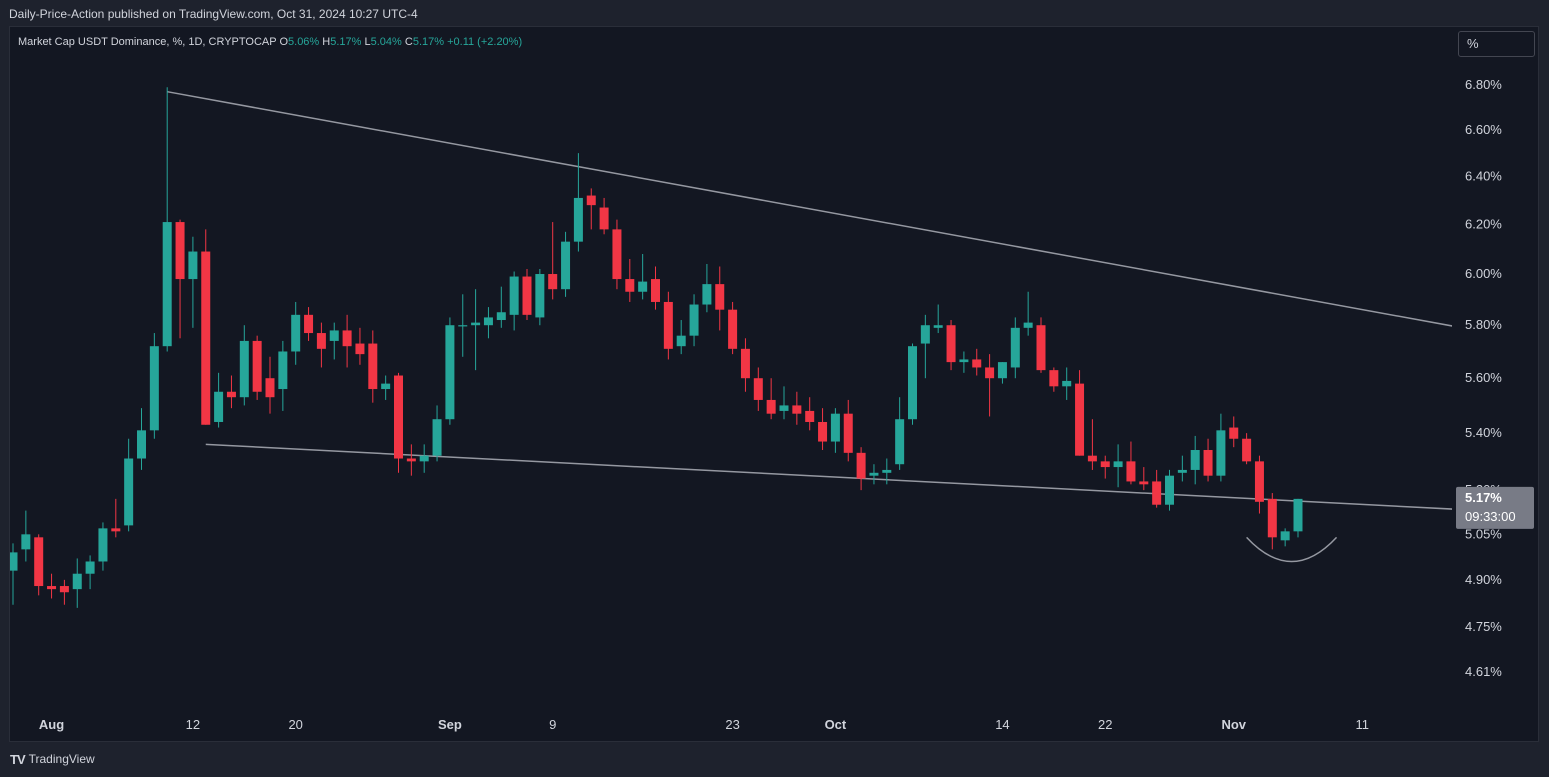 This screenshot has height=777, width=1549. I want to click on x-tick-label: 20, so click(295, 724).